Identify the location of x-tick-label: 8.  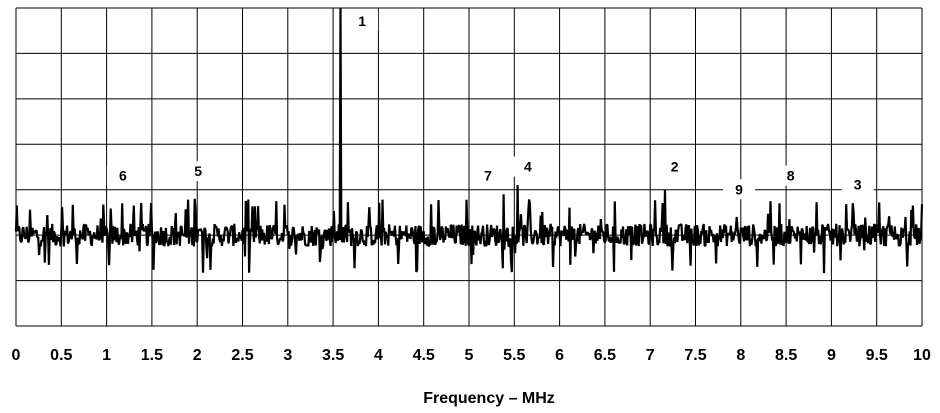
(740, 355).